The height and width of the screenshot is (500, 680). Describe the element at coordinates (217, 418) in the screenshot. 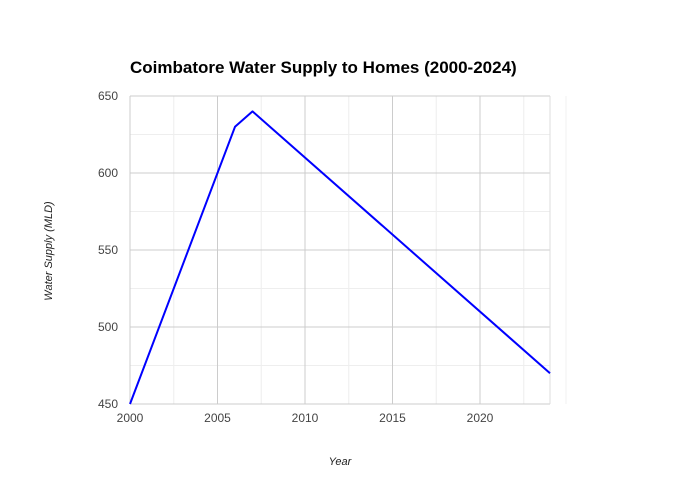

I see `x-tick-label: 2005` at that location.